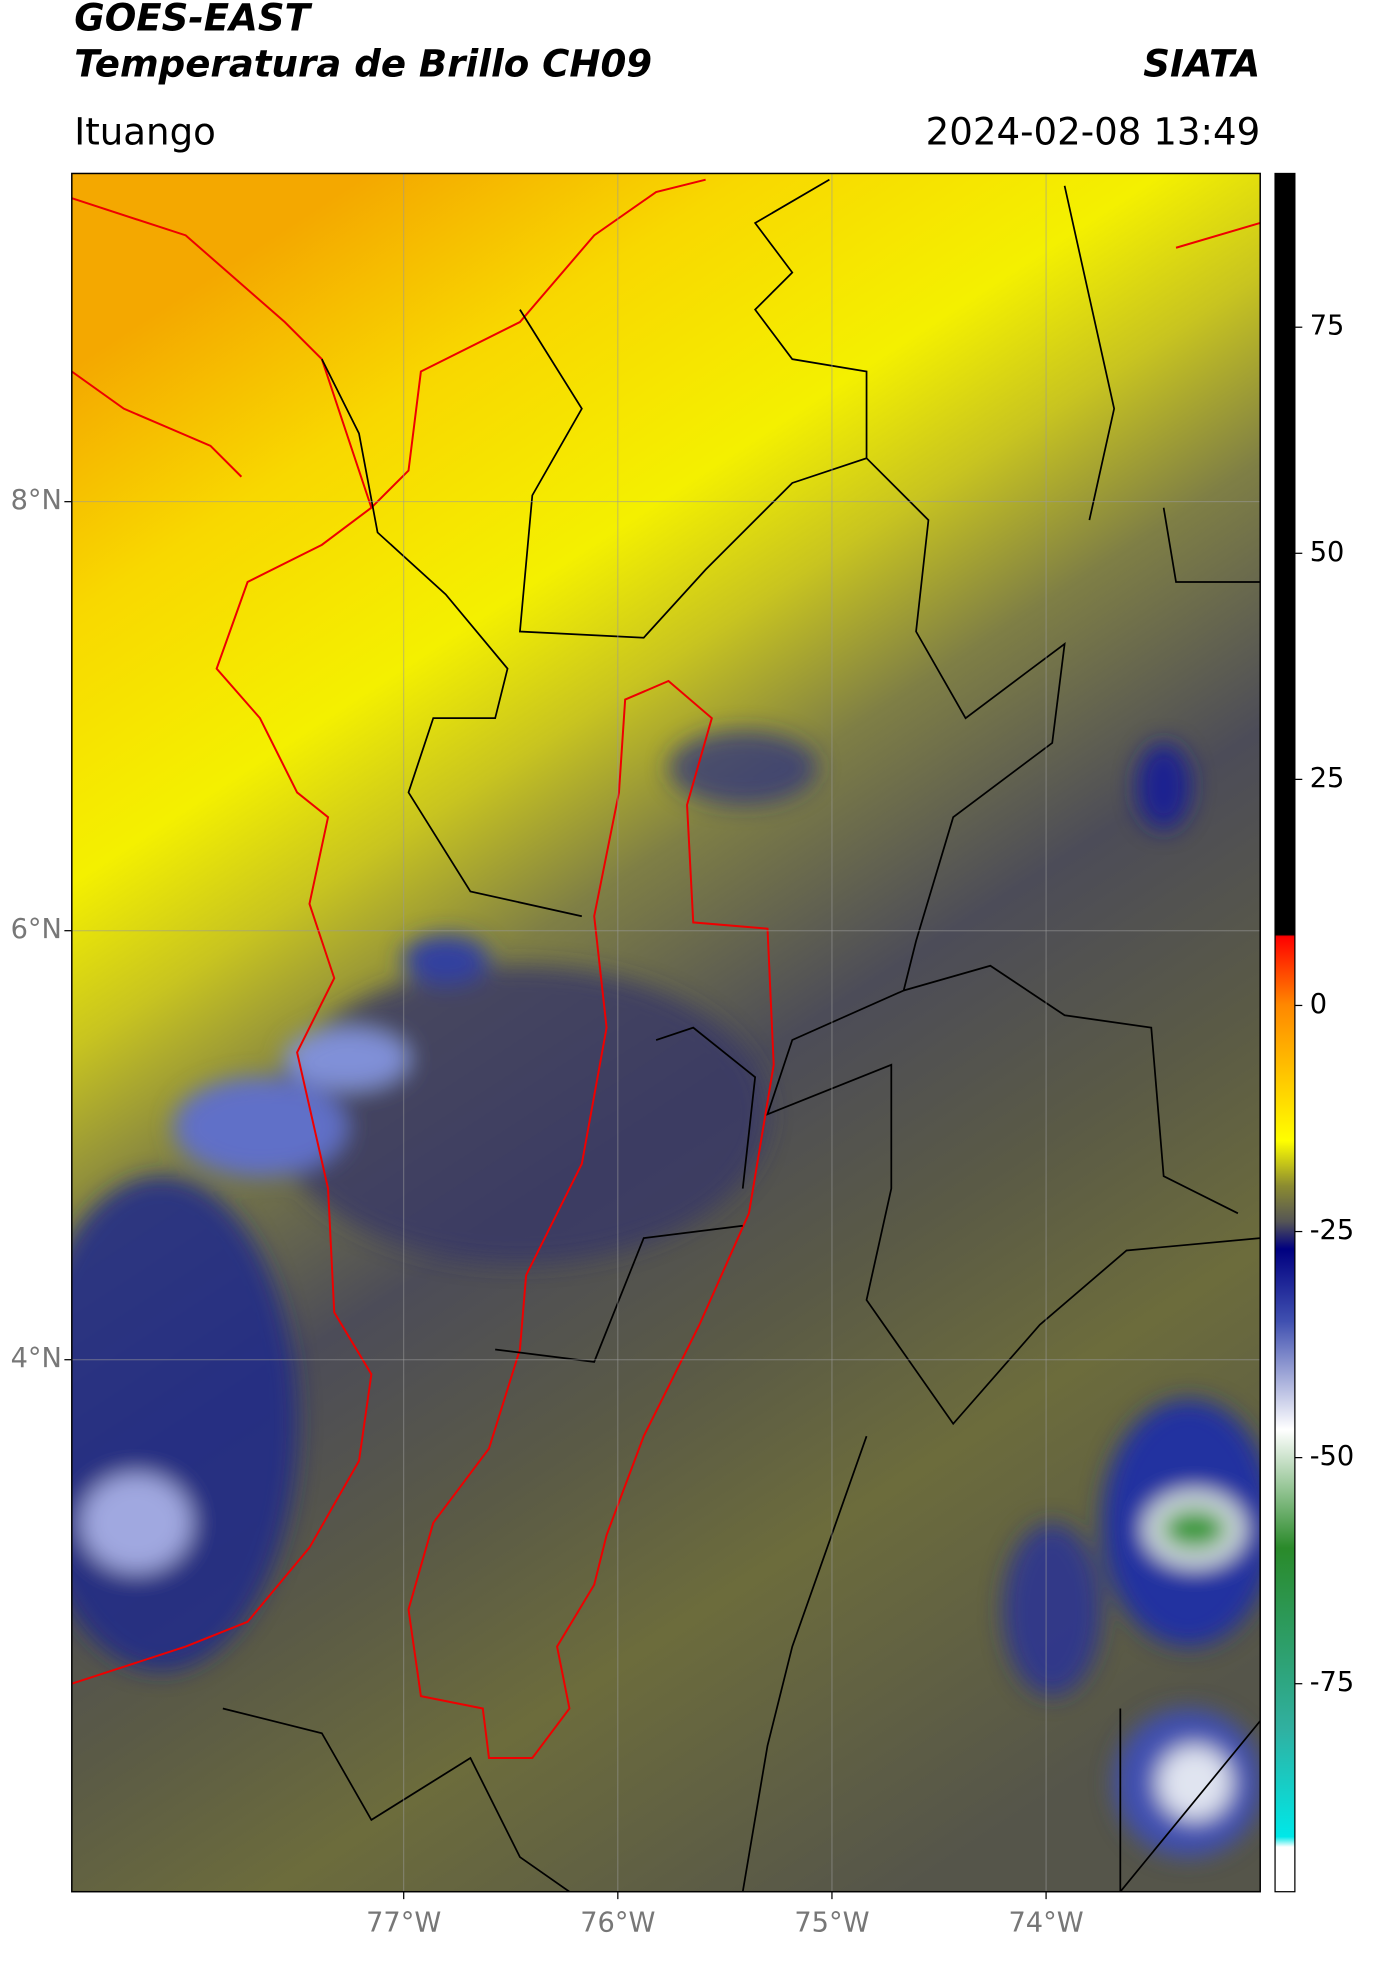 The height and width of the screenshot is (1981, 1384). Describe the element at coordinates (1285, 1032) in the screenshot. I see `colorbar` at that location.